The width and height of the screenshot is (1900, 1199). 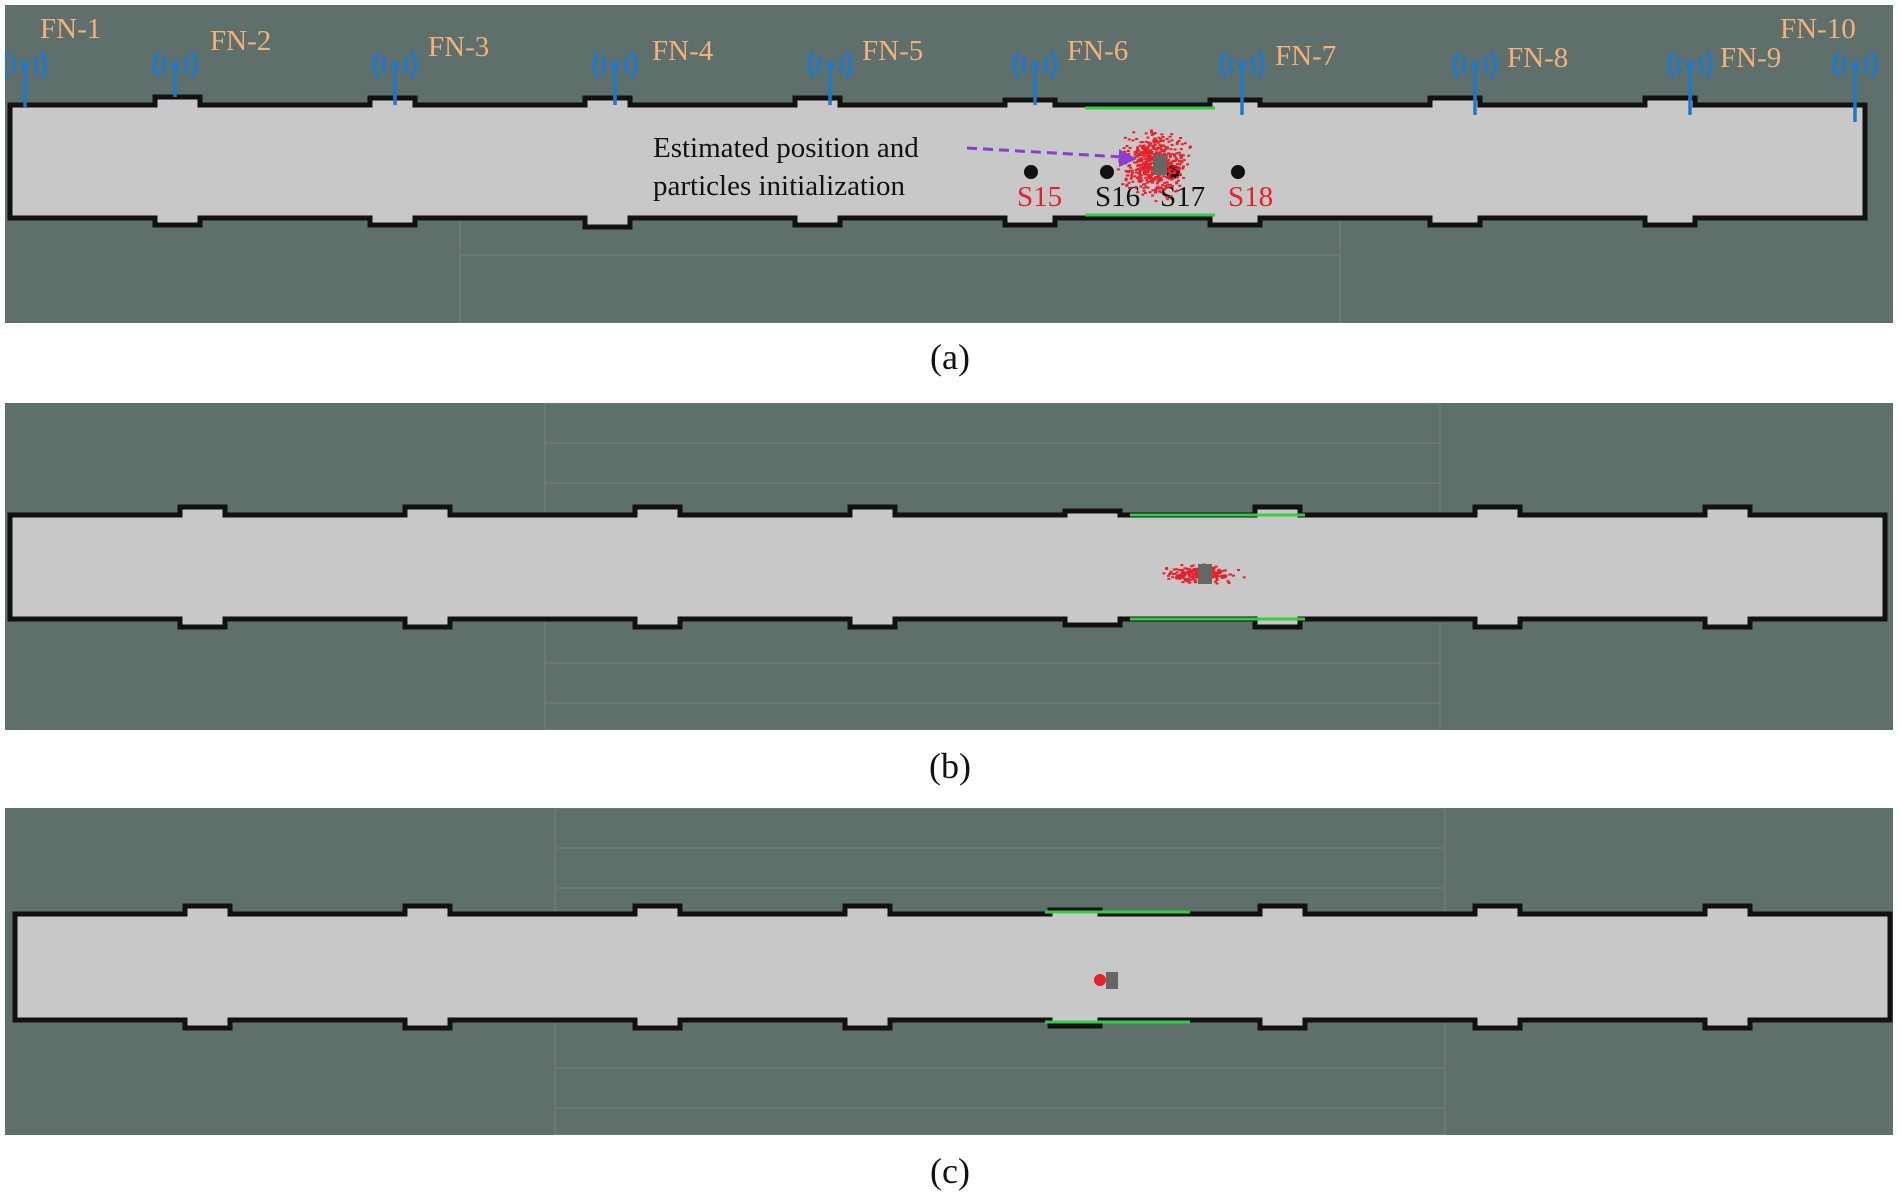 I want to click on corridor-c, so click(x=952, y=967).